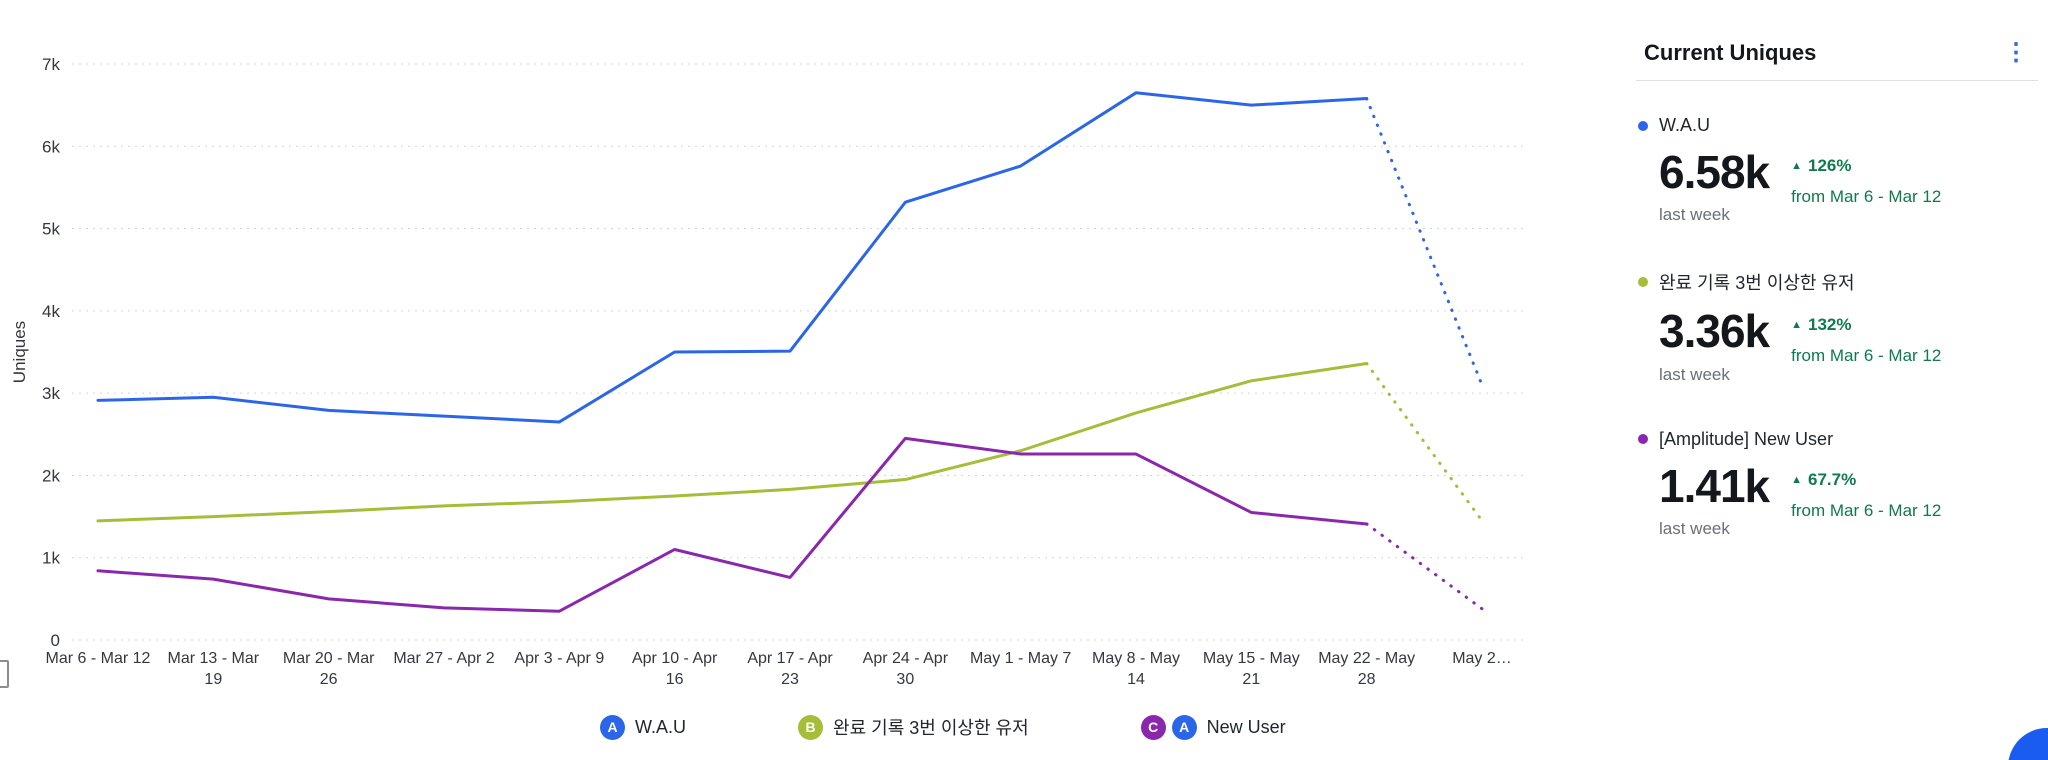 The width and height of the screenshot is (2048, 760). What do you see at coordinates (1837, 53) in the screenshot?
I see `panel-header: Current Uniques ⋮` at bounding box center [1837, 53].